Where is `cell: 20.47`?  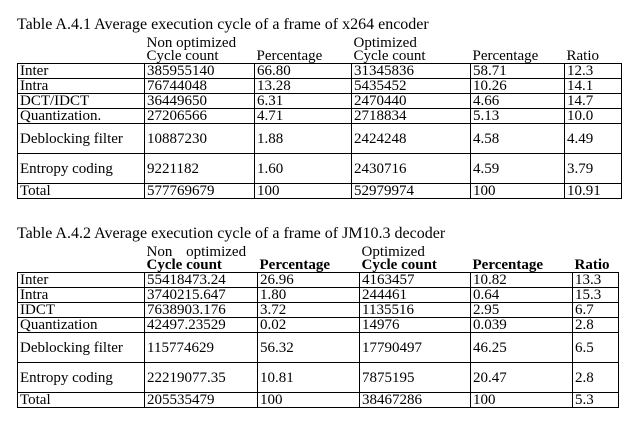 cell: 20.47 is located at coordinates (521, 377).